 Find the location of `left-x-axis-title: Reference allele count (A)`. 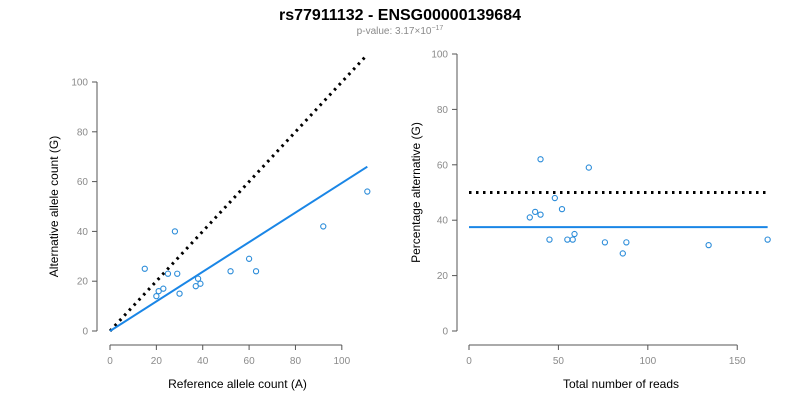

left-x-axis-title: Reference allele count (A) is located at coordinates (237, 384).